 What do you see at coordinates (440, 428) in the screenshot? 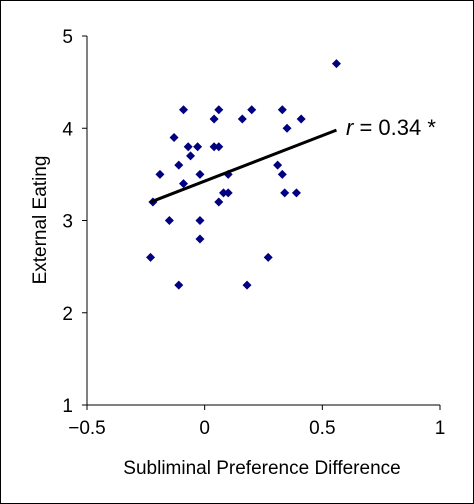
I see `x-tick-label: 1` at bounding box center [440, 428].